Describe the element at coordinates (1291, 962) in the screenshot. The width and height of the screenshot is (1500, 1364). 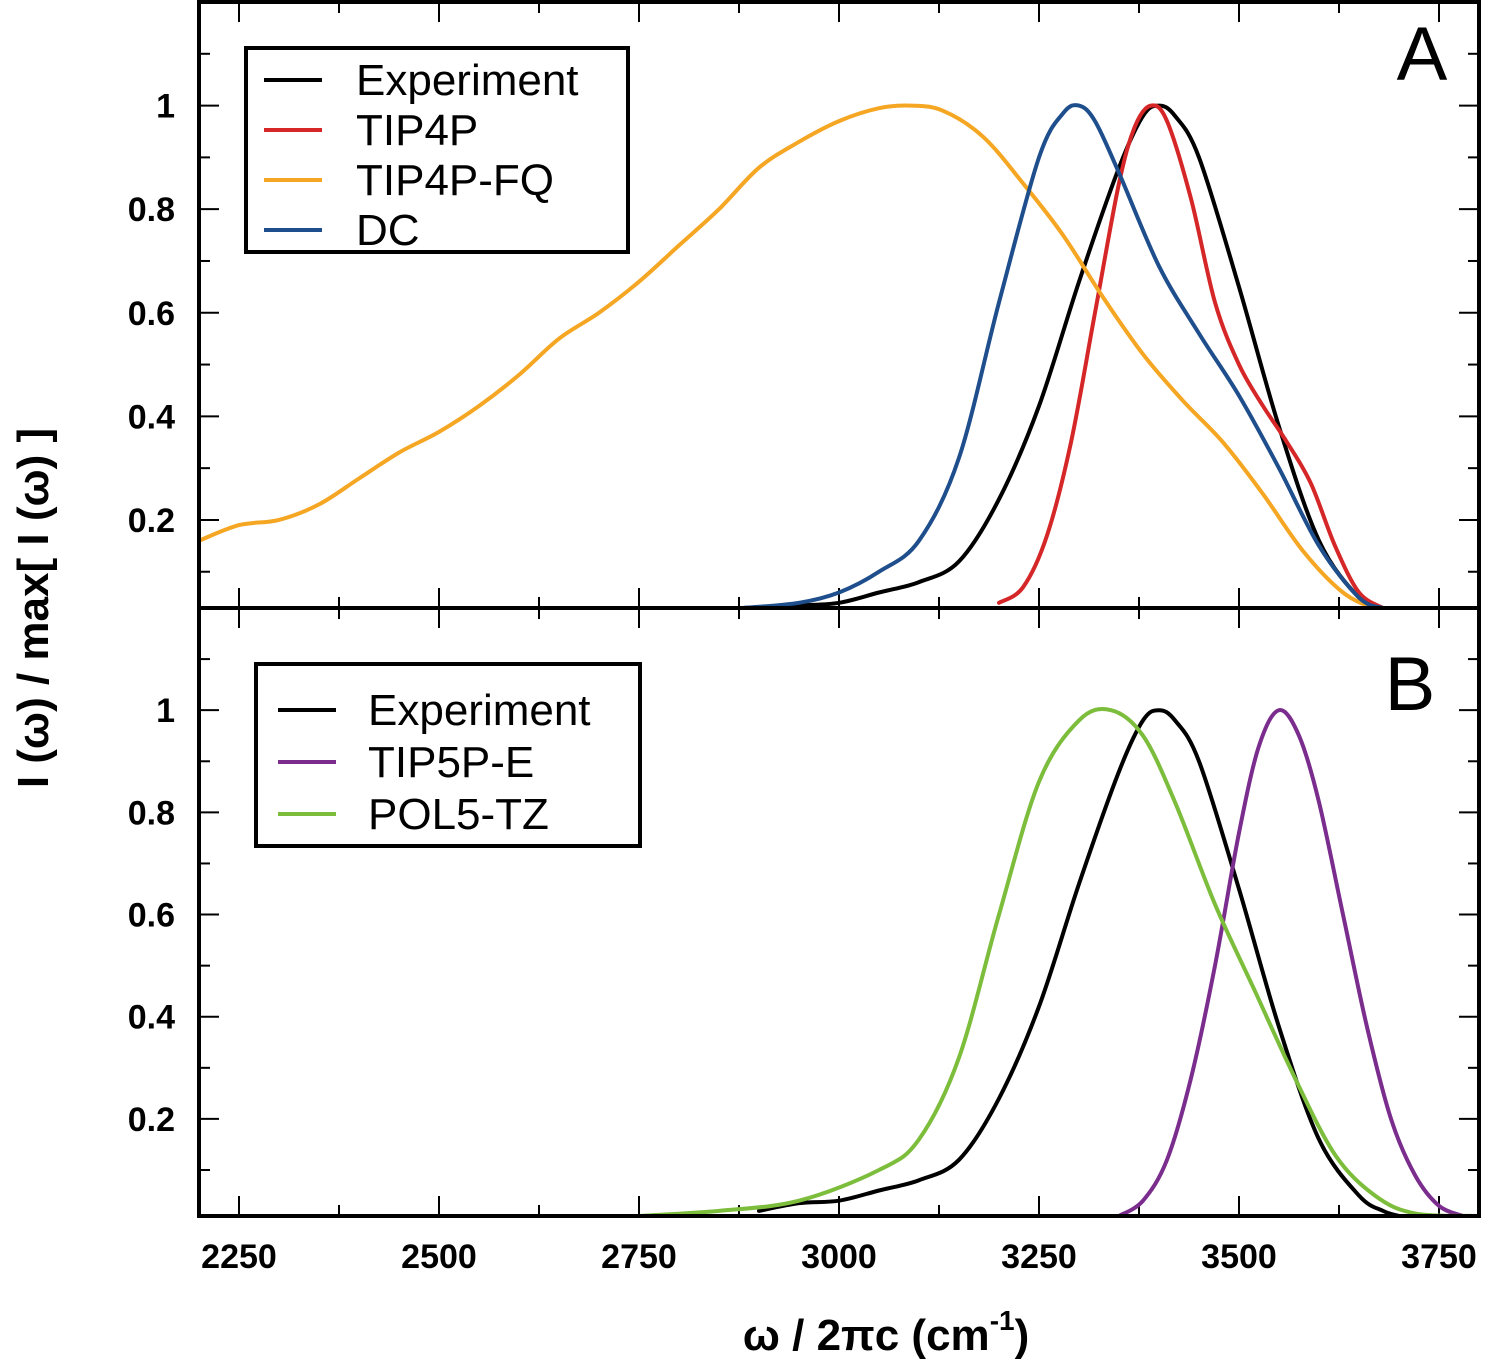
I see `series-line-tip5p-e` at that location.